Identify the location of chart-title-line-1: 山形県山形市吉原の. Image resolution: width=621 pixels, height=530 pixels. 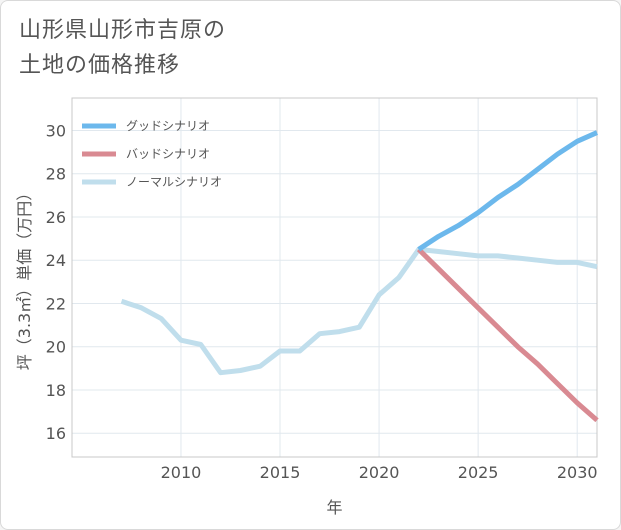
(123, 30).